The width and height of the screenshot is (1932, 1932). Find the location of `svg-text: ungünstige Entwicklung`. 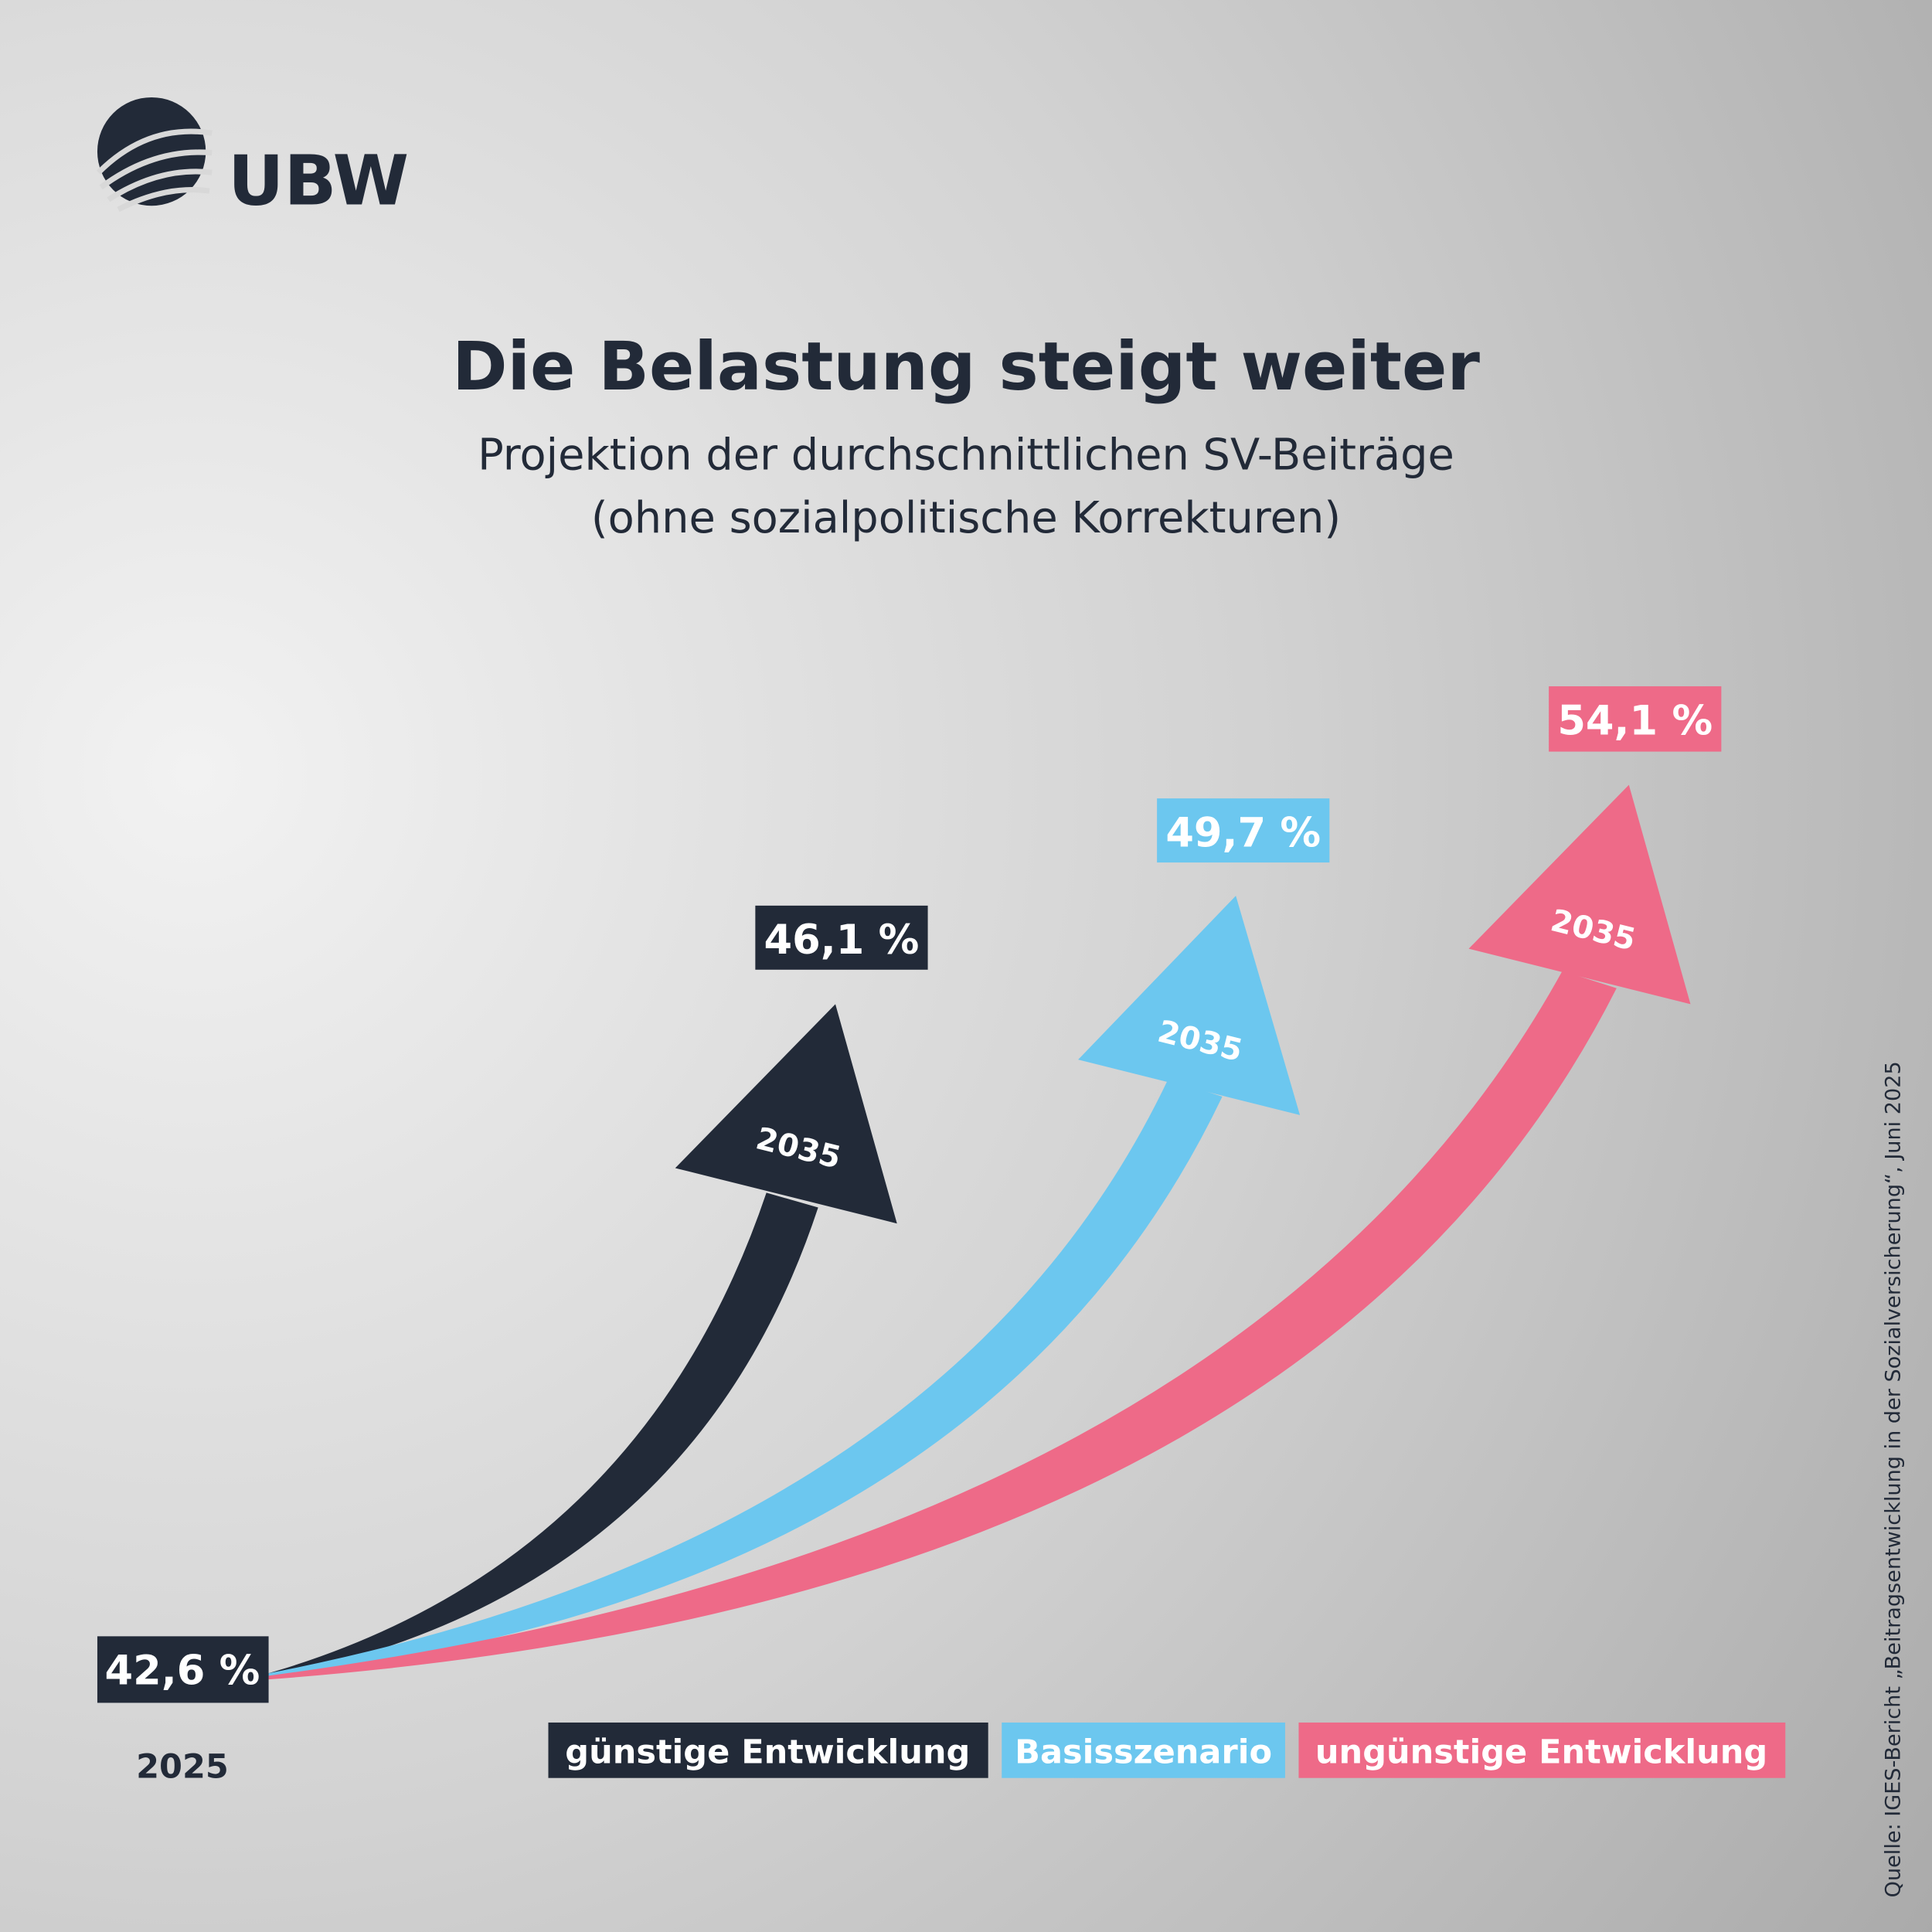

svg-text: ungünstige Entwicklung is located at coordinates (1541, 1753).